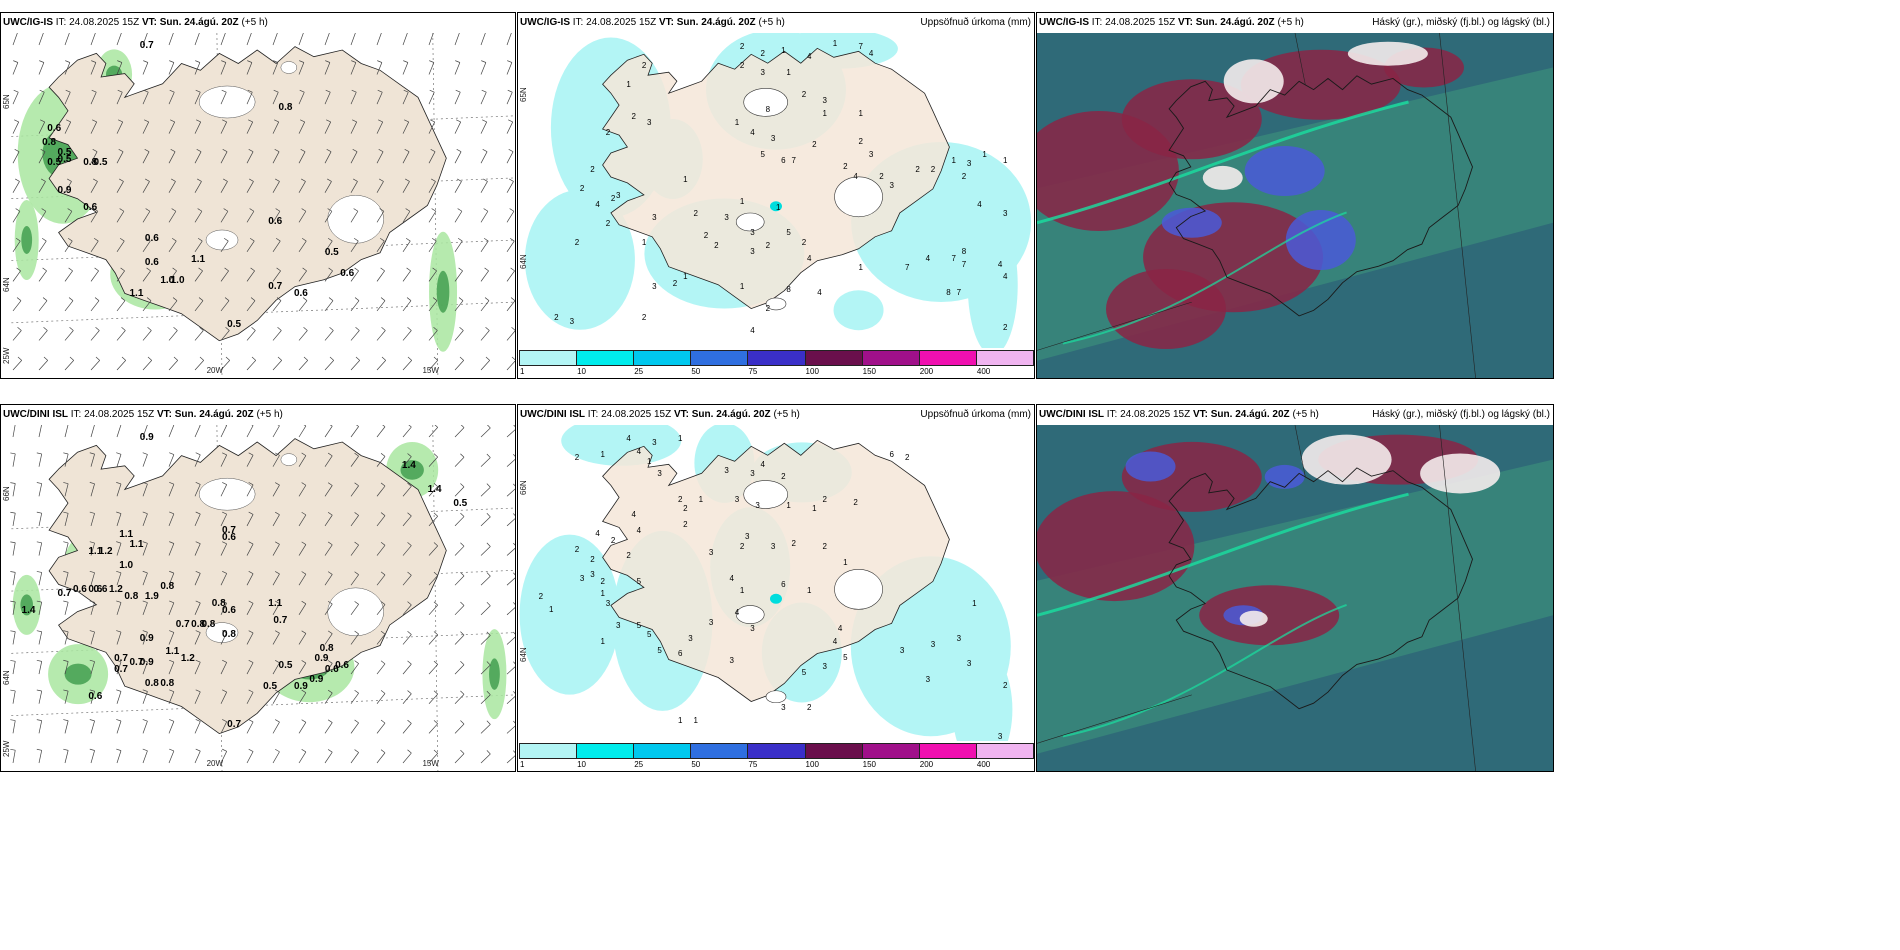 This screenshot has width=1900, height=950. What do you see at coordinates (1200, 414) in the screenshot?
I see `vt-label: VT:` at bounding box center [1200, 414].